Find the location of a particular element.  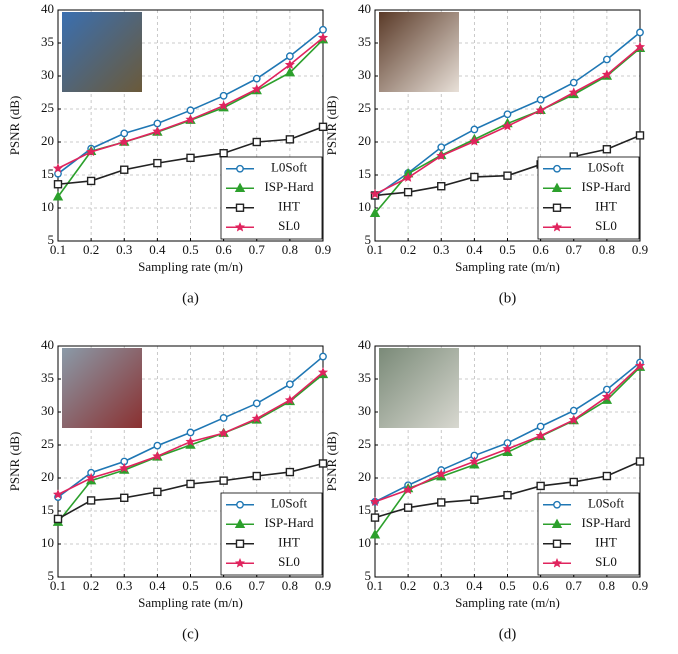

caption: (c) is located at coordinates (190, 634).